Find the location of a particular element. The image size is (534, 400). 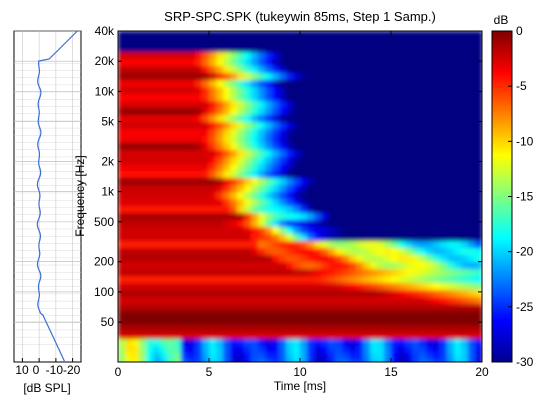

y-tick-label: 1k is located at coordinates (108, 192).